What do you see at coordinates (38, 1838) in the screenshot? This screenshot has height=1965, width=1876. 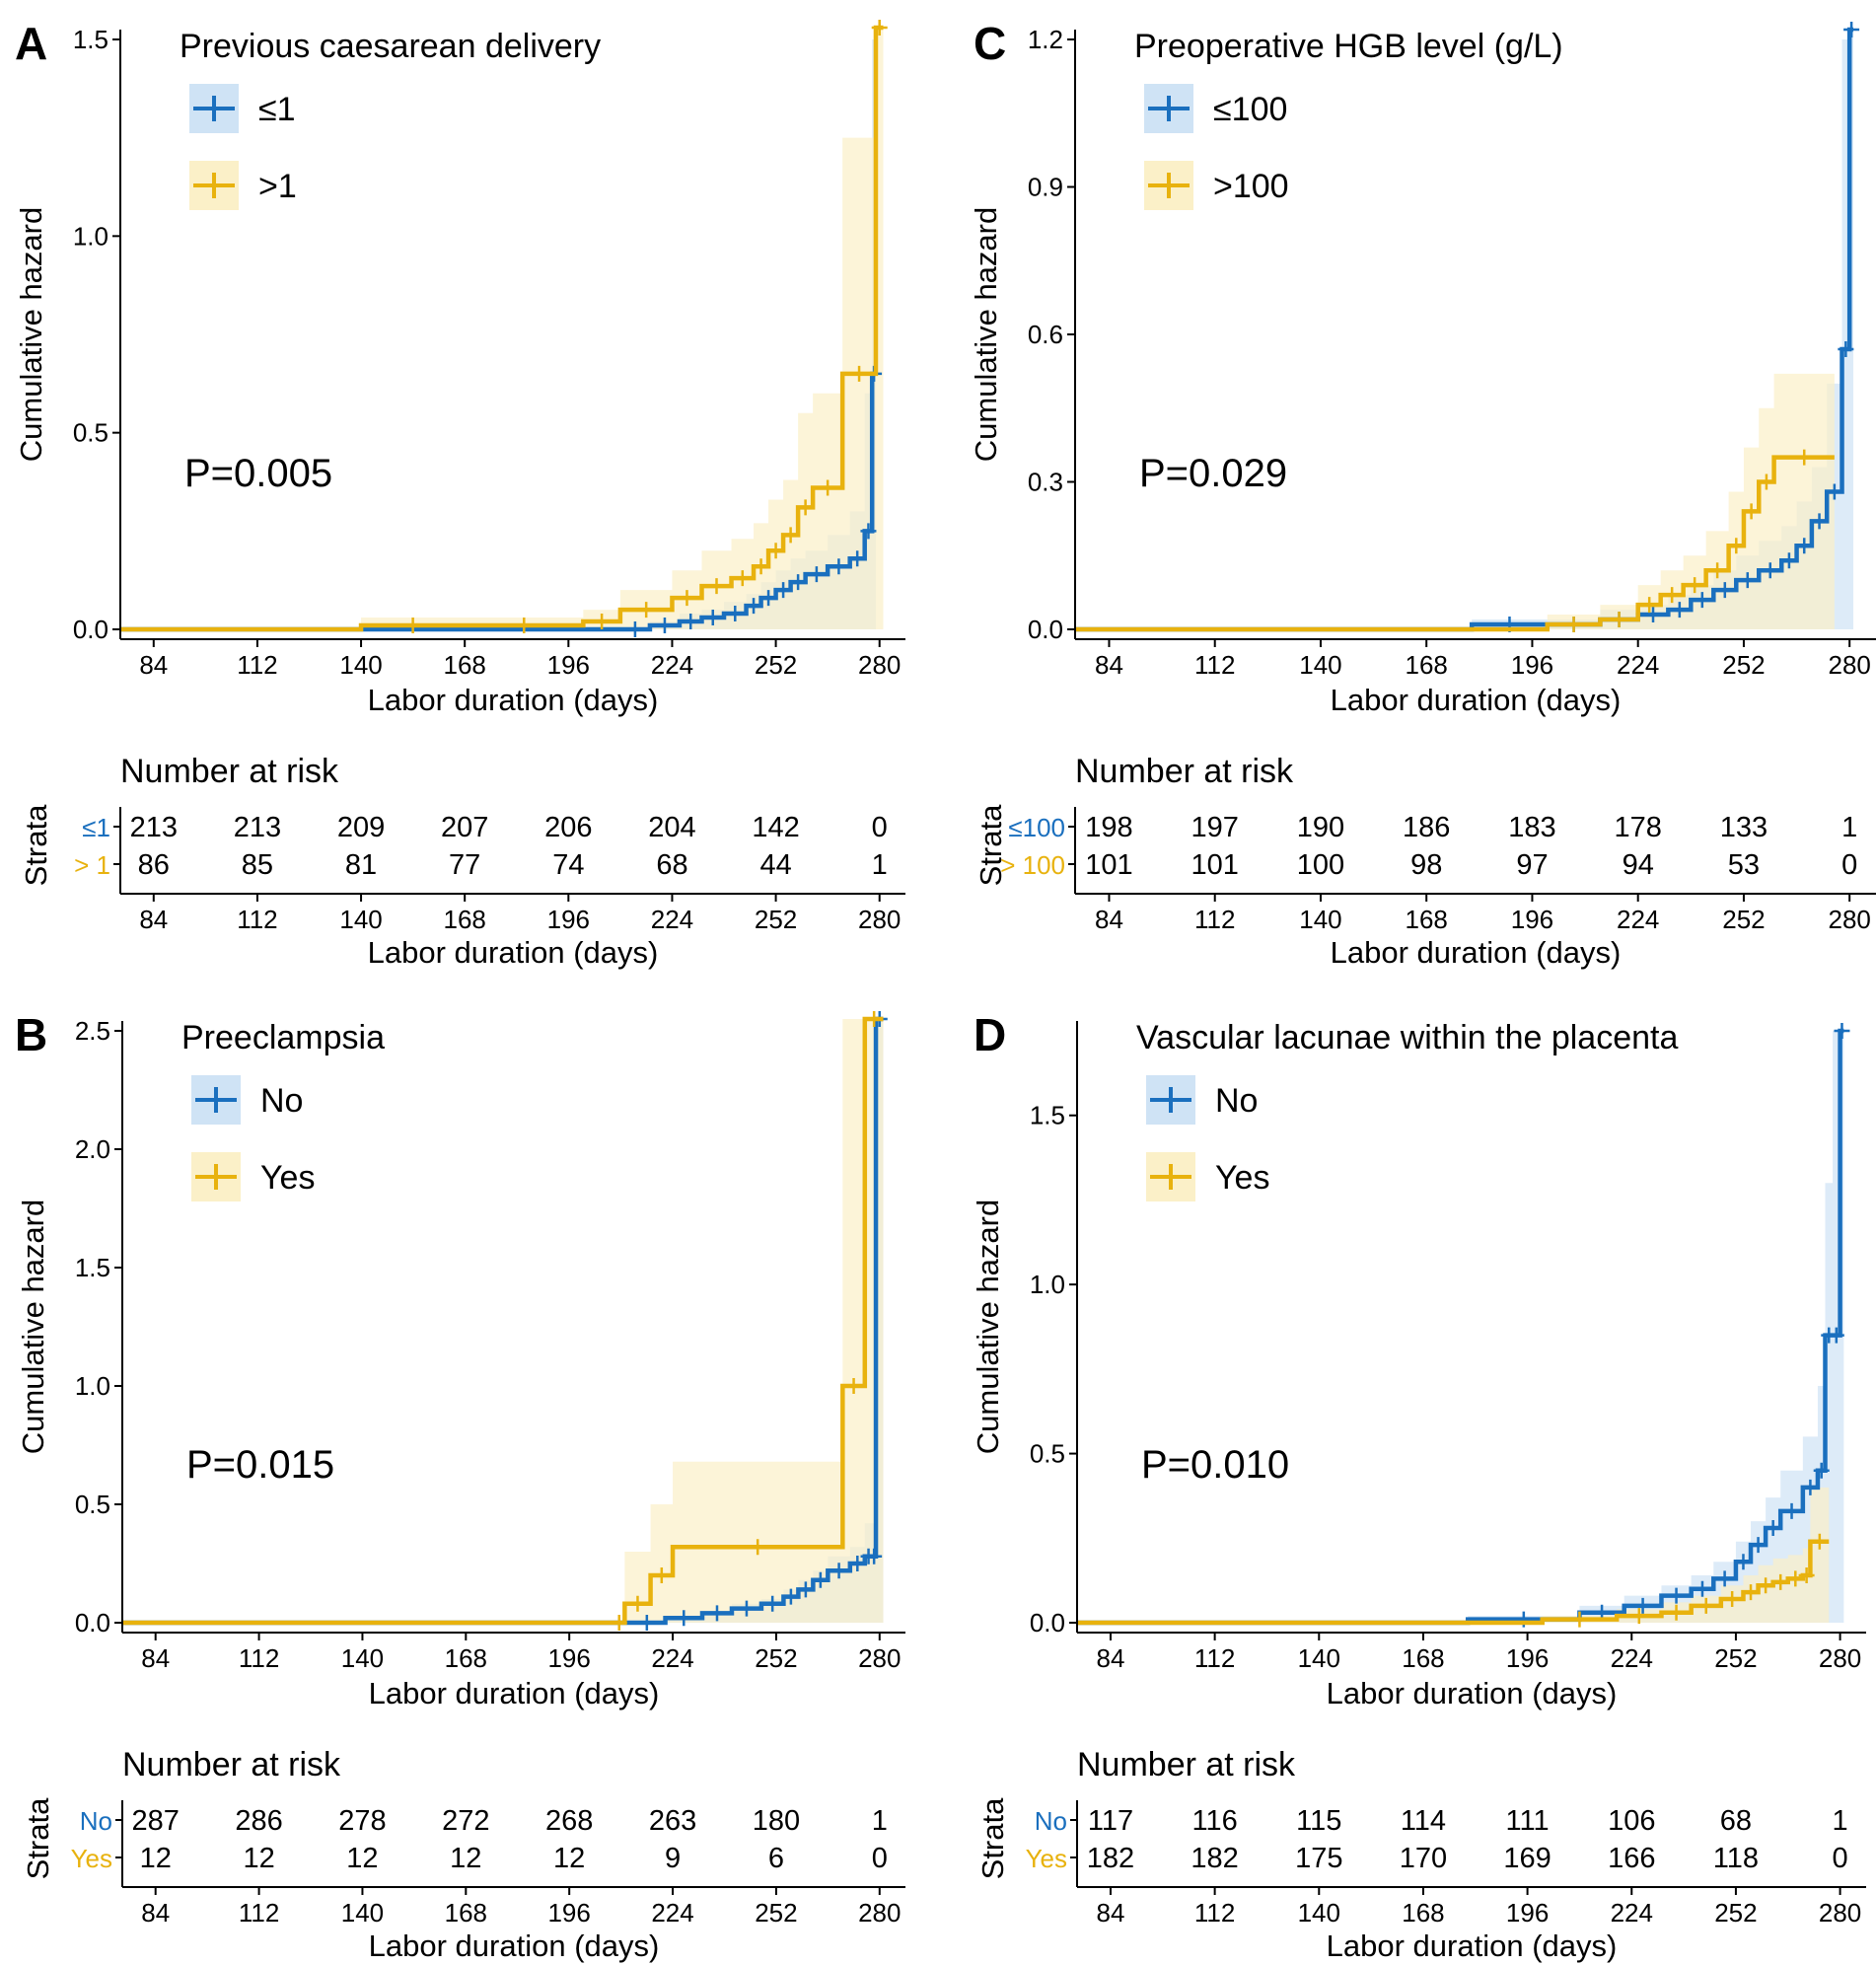 I see `strata-title: Strata` at bounding box center [38, 1838].